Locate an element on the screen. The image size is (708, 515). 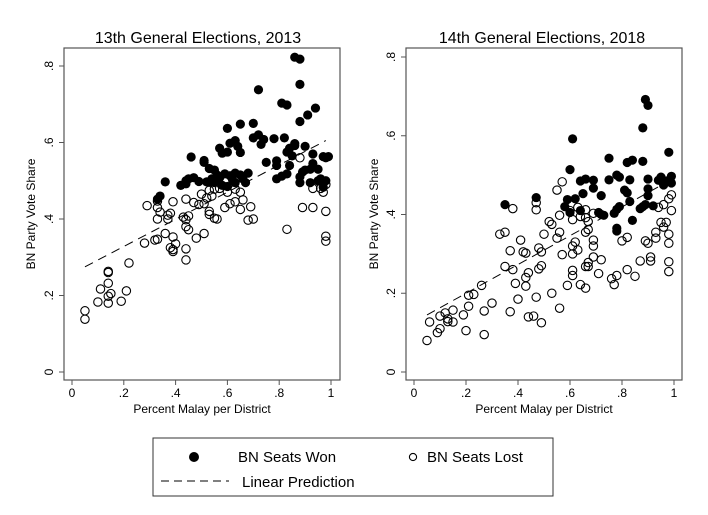
linear-prediction-2018 is located at coordinates (548, 248).